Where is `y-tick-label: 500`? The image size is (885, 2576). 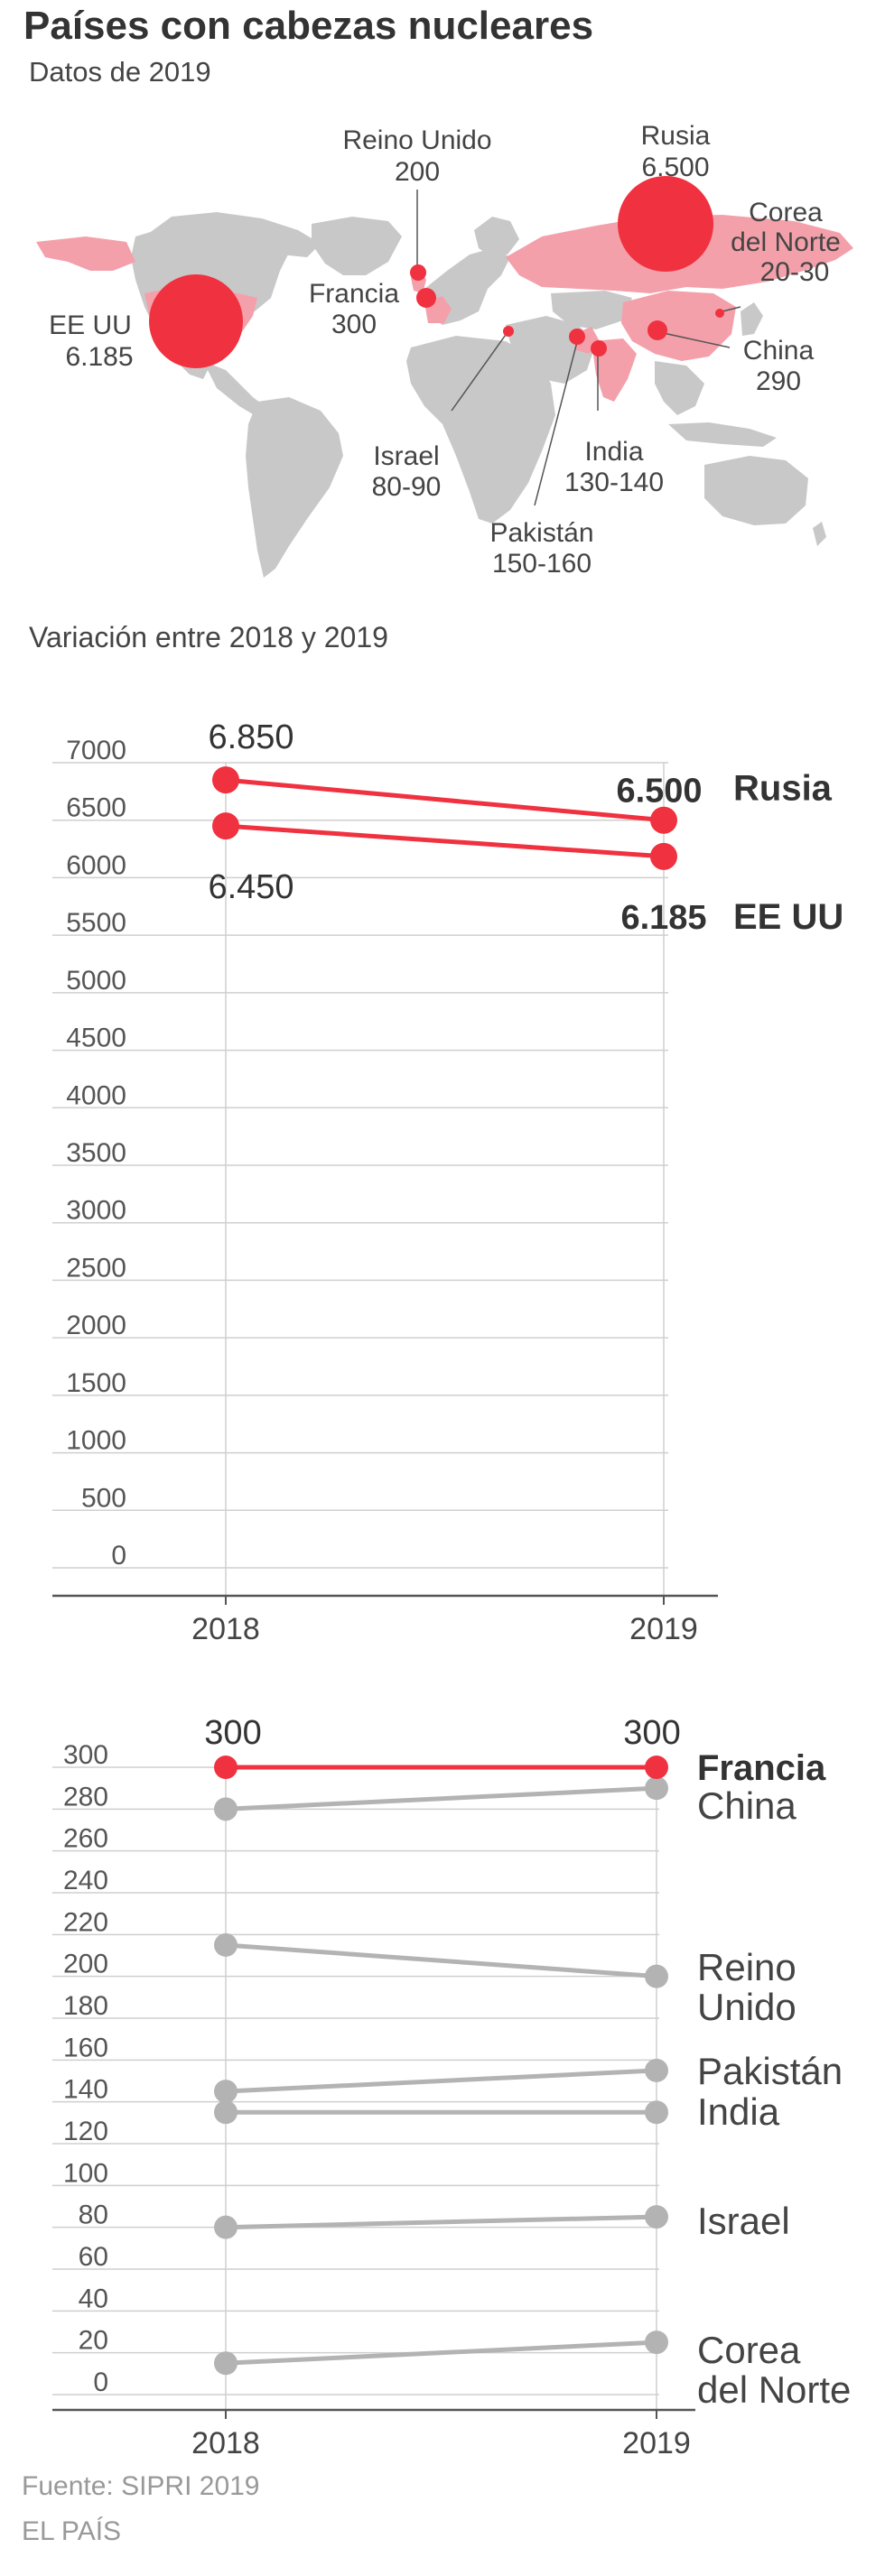
y-tick-label: 500 is located at coordinates (103, 1498).